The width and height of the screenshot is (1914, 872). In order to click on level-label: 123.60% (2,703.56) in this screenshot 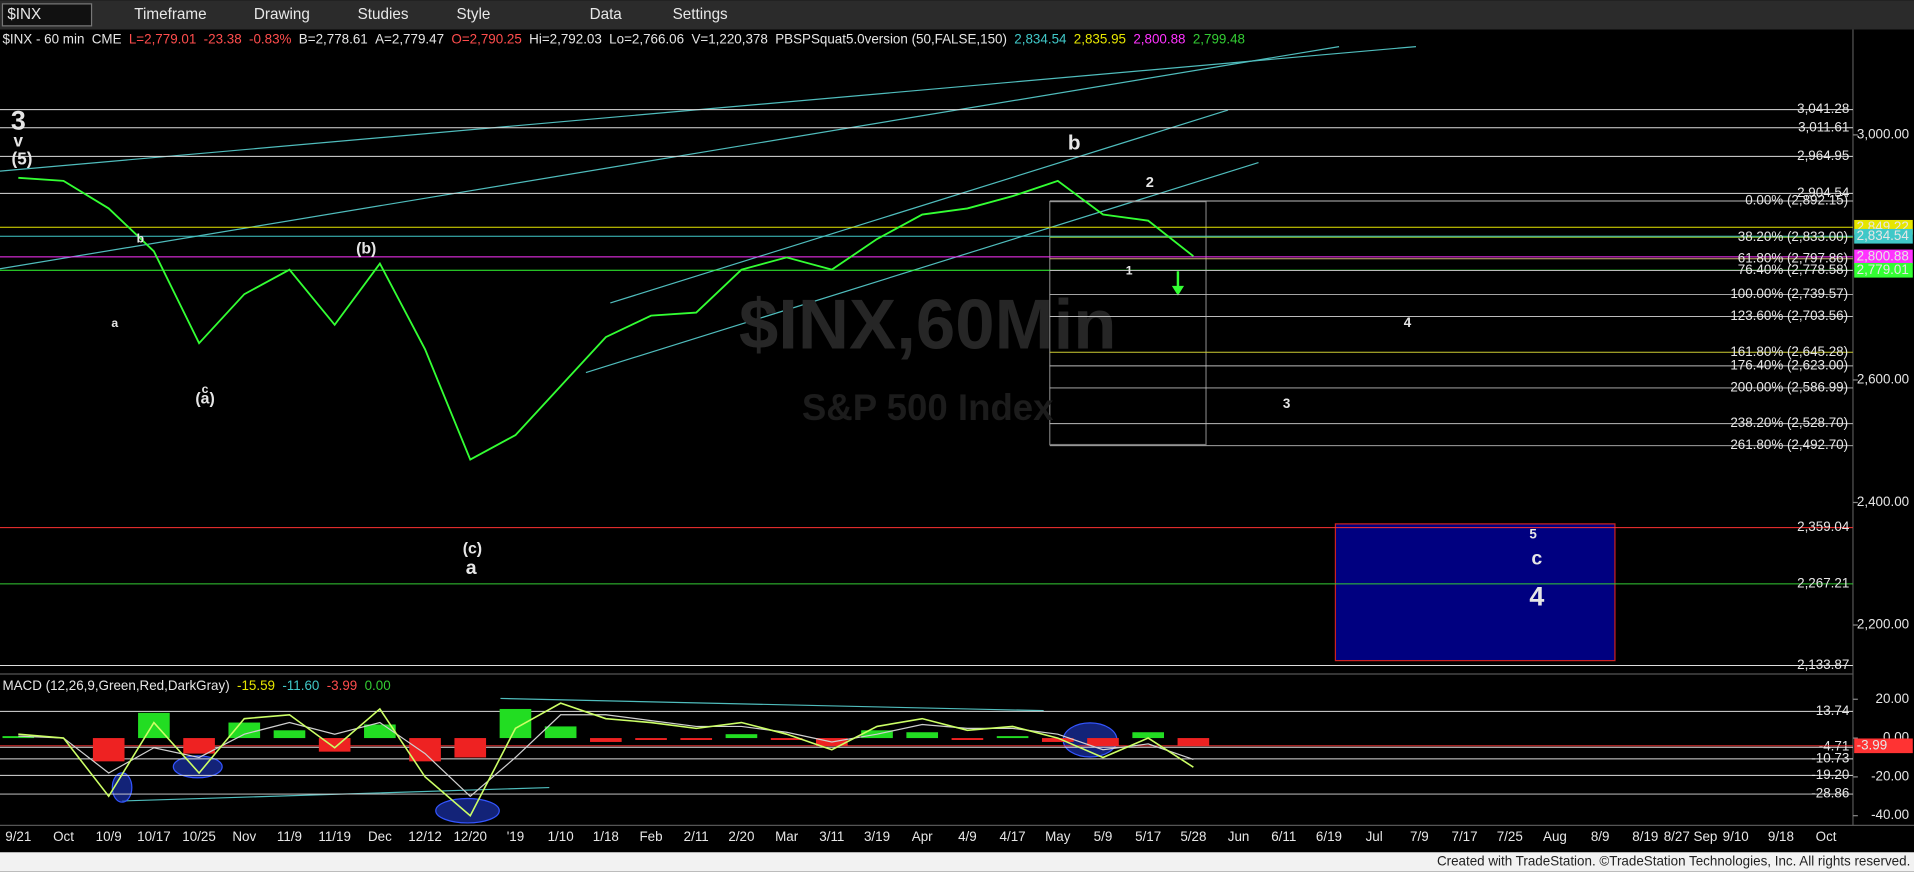, I will do `click(1789, 315)`.